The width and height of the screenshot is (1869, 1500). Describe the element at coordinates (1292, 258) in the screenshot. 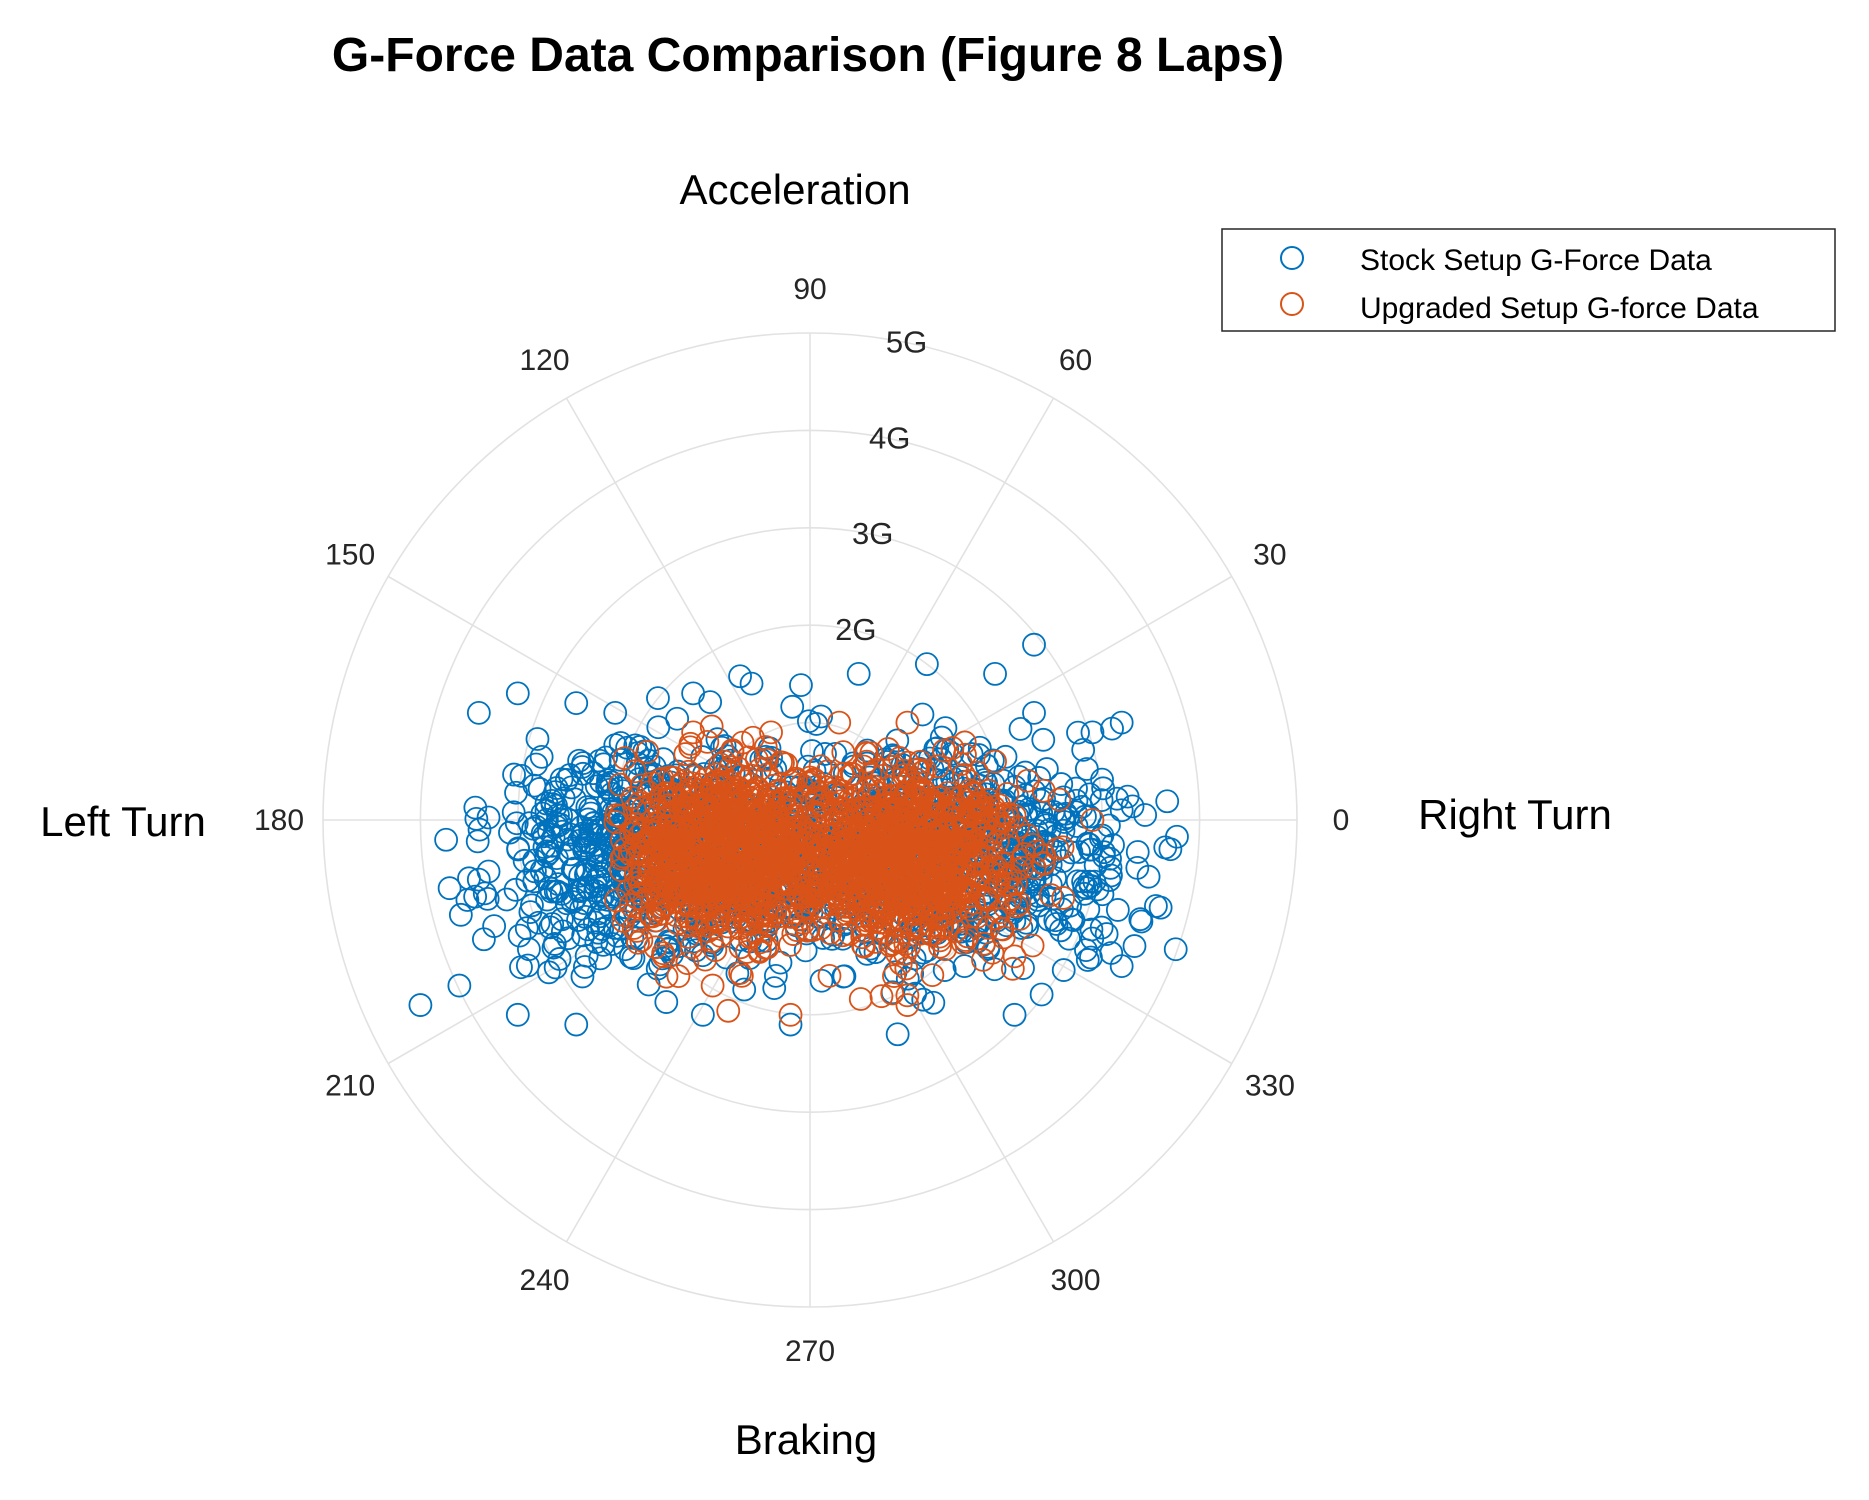

I see `legend-marker-stock` at that location.